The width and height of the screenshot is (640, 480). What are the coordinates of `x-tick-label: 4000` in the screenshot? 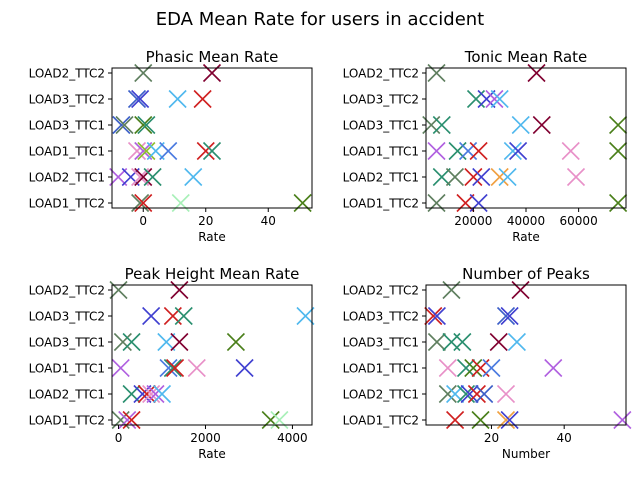 It's located at (292, 438).